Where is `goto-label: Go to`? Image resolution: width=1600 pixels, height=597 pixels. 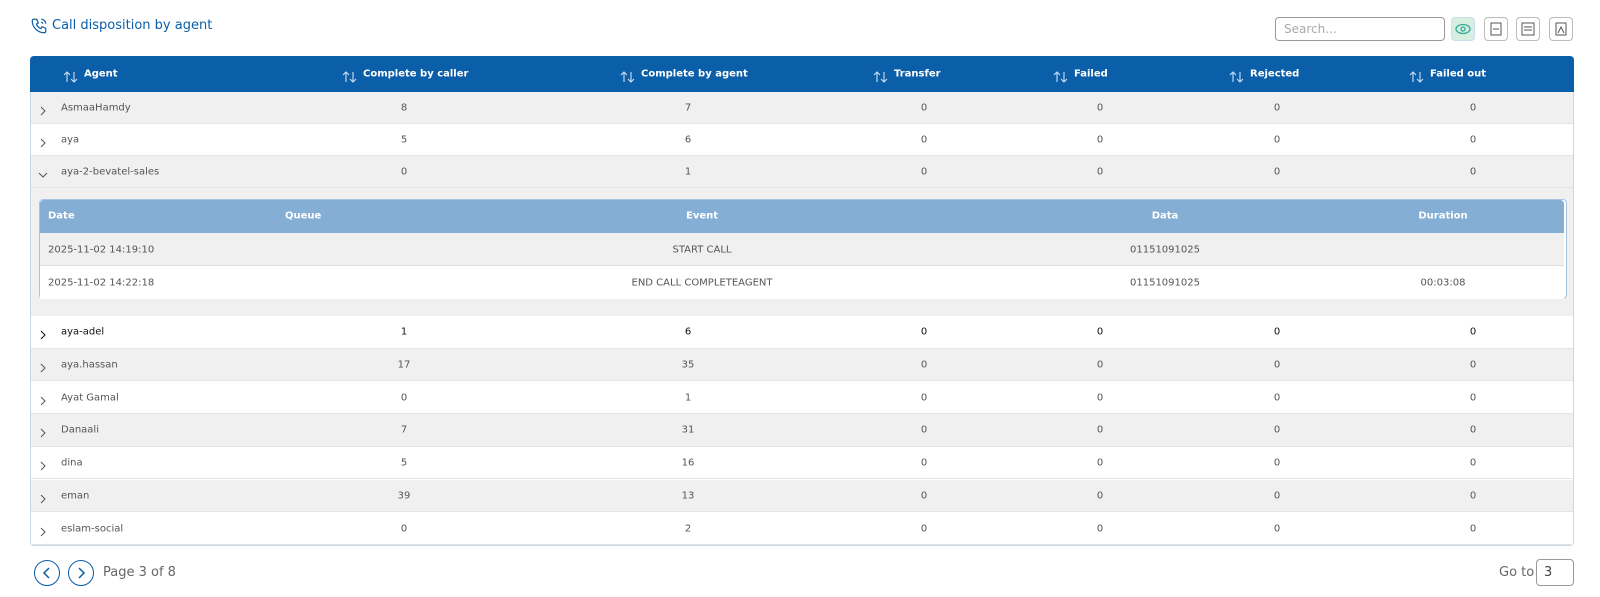 goto-label: Go to is located at coordinates (1517, 572).